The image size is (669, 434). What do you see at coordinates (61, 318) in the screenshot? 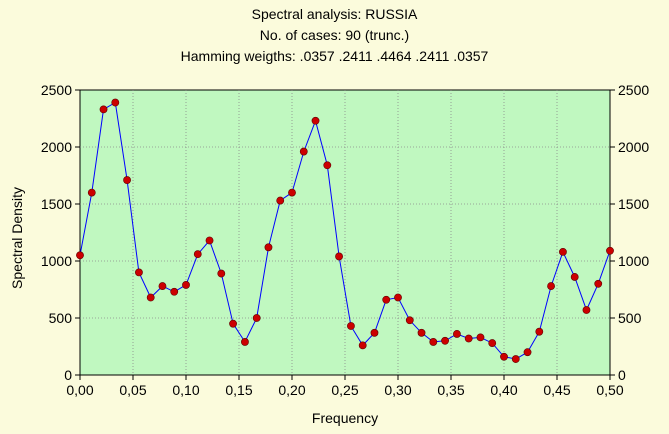
I see `y-tick-label-left: 500` at bounding box center [61, 318].